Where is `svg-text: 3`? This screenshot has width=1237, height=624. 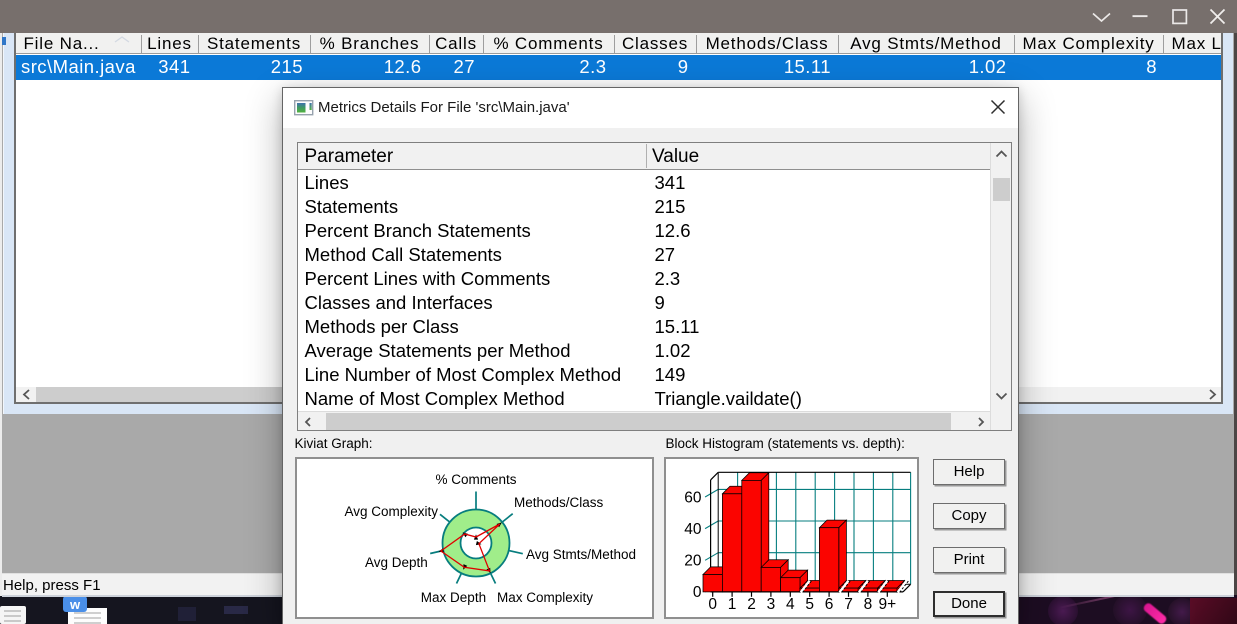 svg-text: 3 is located at coordinates (771, 604).